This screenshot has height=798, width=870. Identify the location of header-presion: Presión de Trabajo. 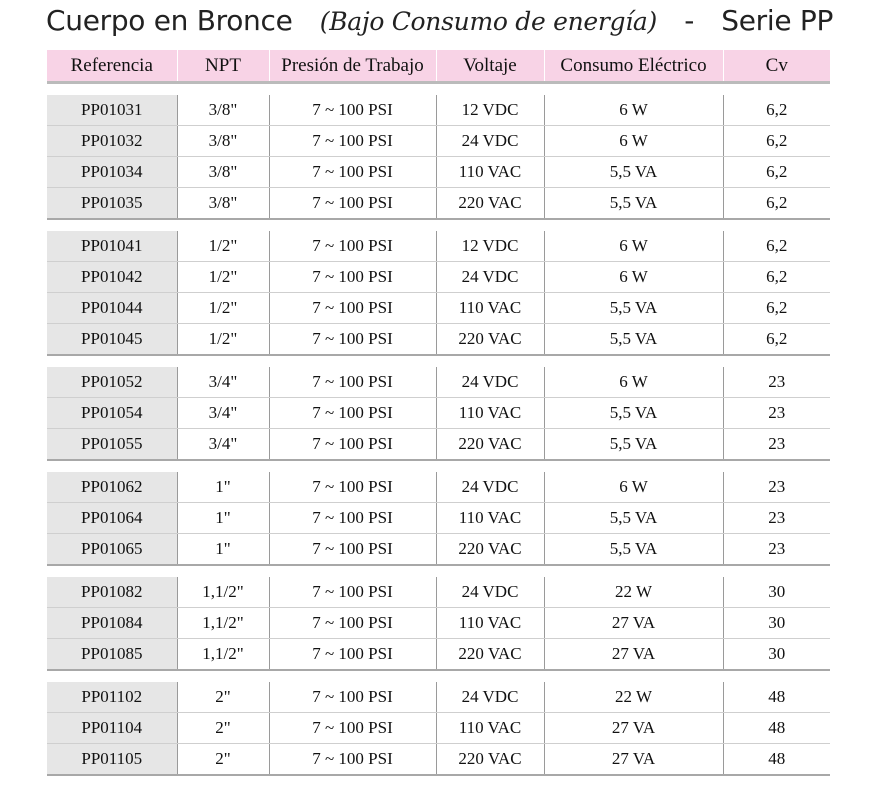
(353, 67).